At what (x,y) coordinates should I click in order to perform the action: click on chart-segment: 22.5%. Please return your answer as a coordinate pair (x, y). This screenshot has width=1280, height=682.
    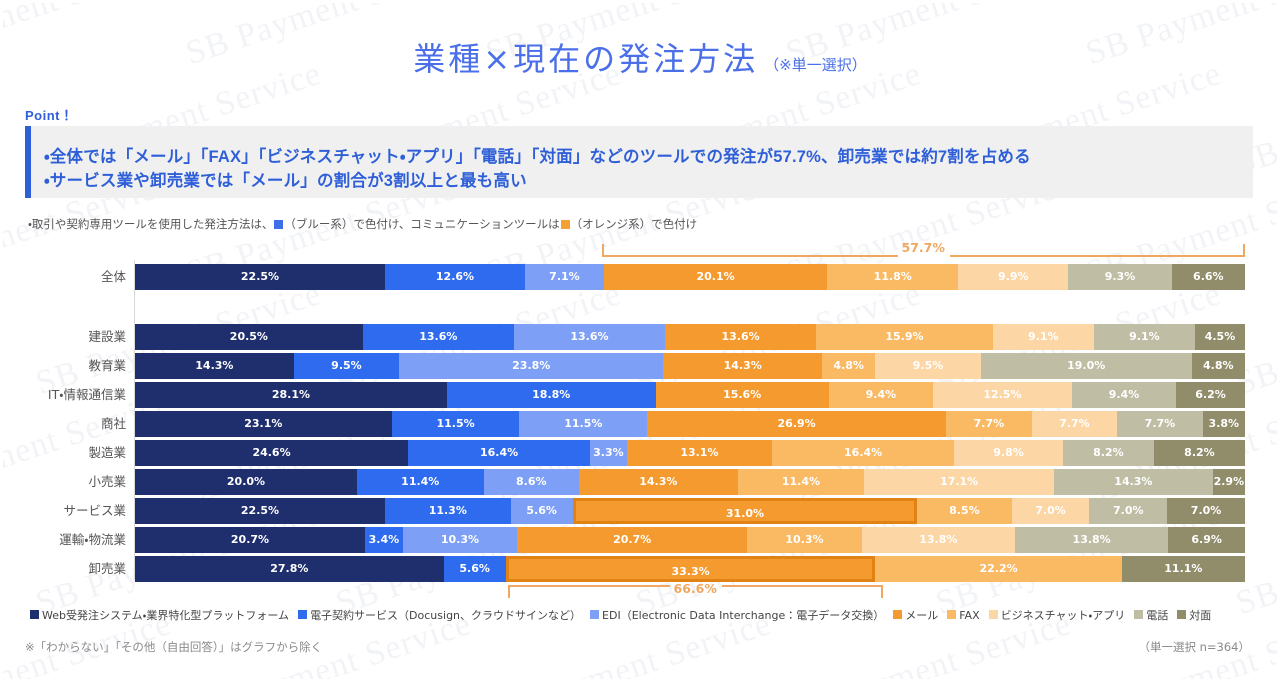
    Looking at the image, I should click on (260, 277).